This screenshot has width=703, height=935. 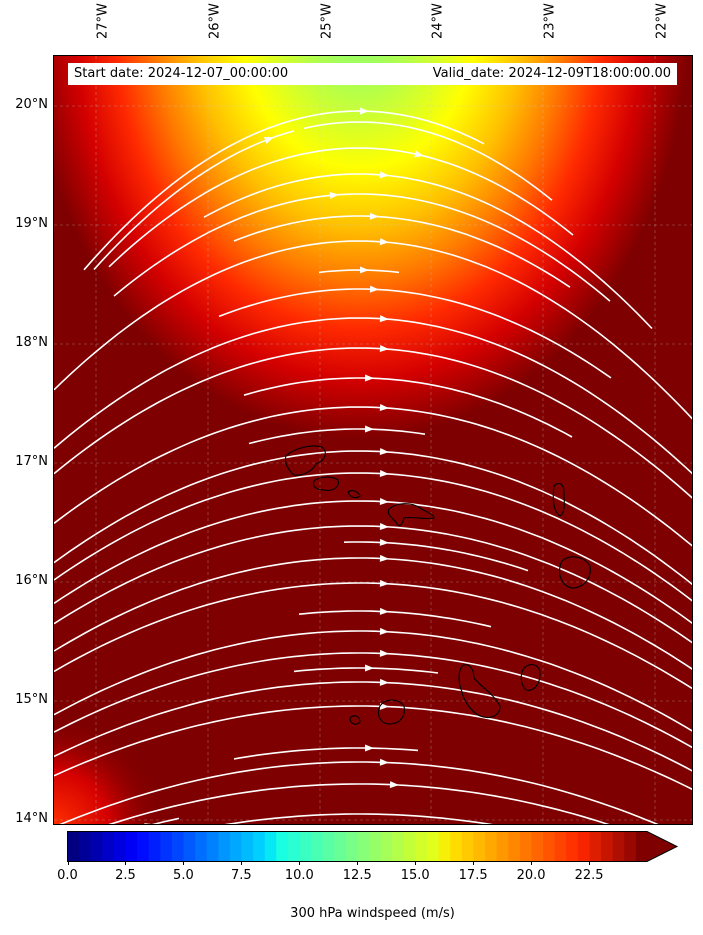 I want to click on colorbar-tick-label: 7.5, so click(x=241, y=875).